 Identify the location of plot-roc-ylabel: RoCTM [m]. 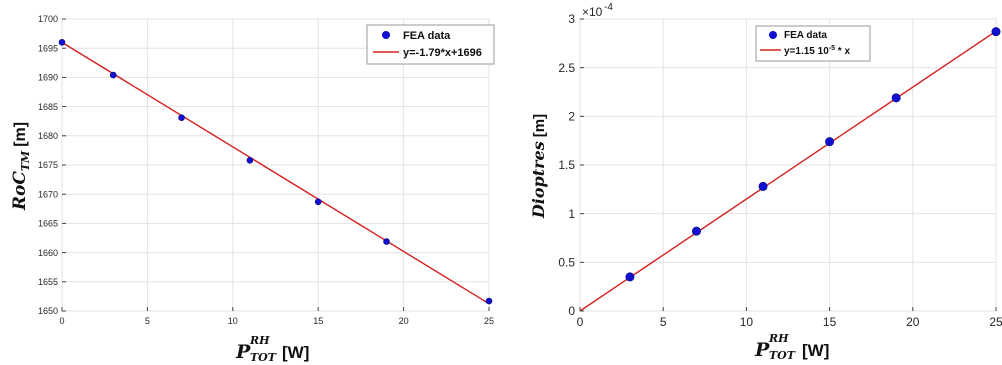
(21, 166).